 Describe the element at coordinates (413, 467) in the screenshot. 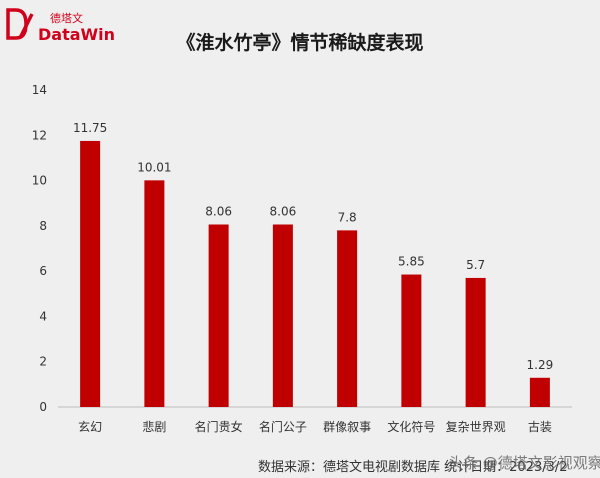

I see `data-source-footer: 数据来源：德塔文电视剧数据库 统计日期：2023/3/2` at that location.